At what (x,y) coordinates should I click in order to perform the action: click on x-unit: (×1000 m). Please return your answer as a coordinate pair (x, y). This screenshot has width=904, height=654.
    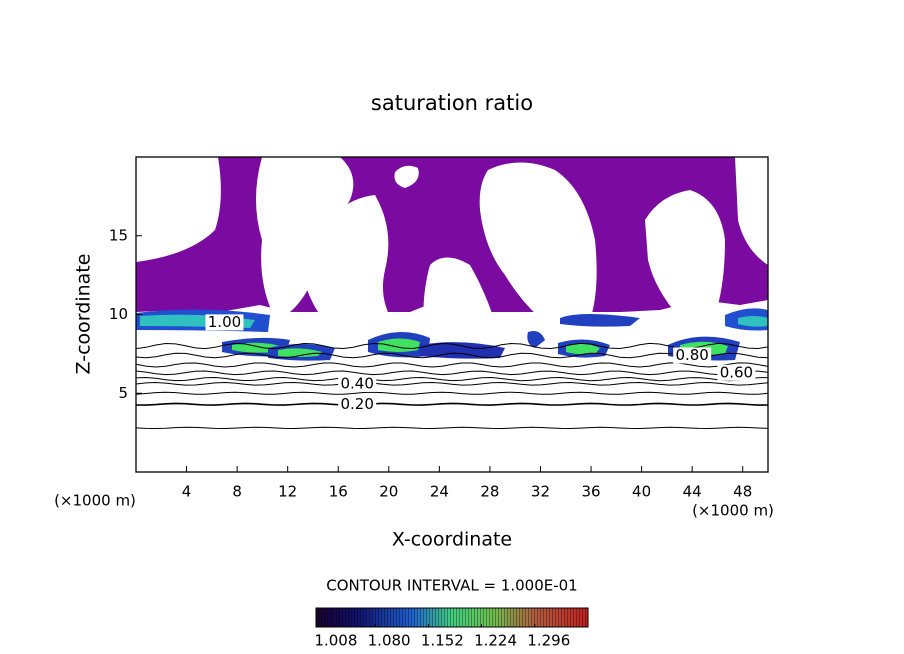
    Looking at the image, I should click on (733, 511).